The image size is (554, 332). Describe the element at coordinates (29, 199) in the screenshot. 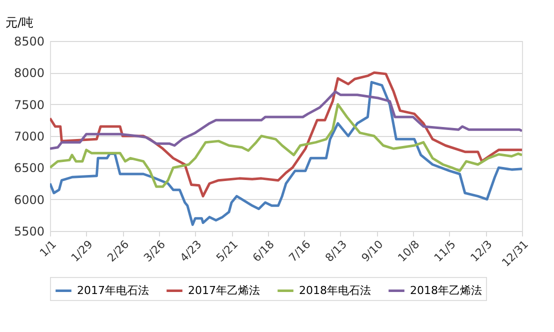

I see `y-tick-label: 6000` at that location.